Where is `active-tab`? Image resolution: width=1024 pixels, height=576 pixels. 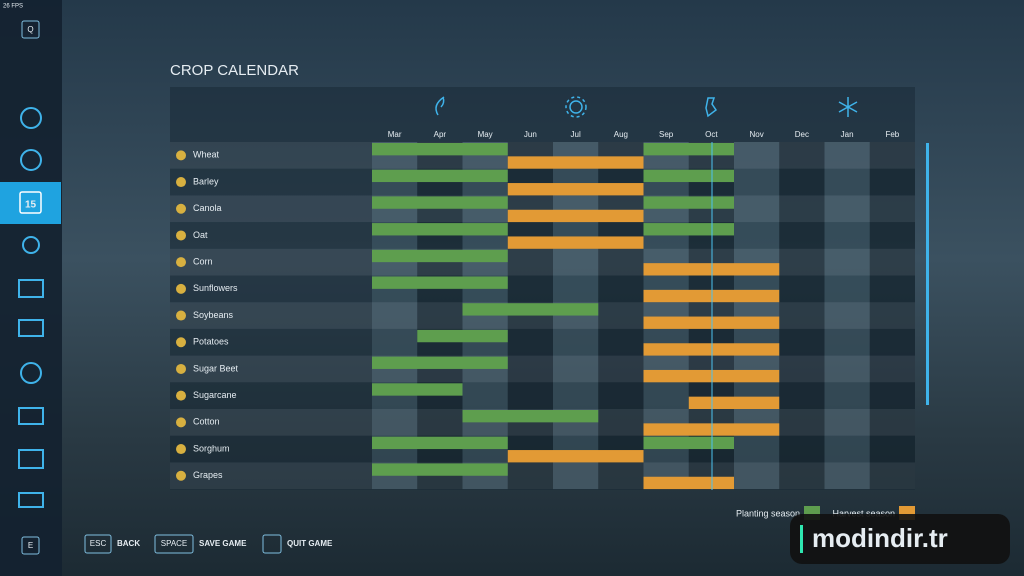
active-tab is located at coordinates (30, 203).